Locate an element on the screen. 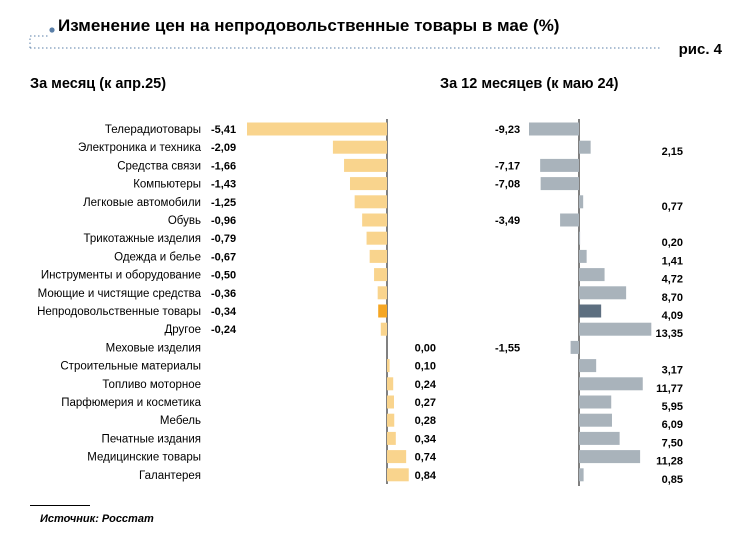  year-value-label: -3,49 is located at coordinates (507, 221).